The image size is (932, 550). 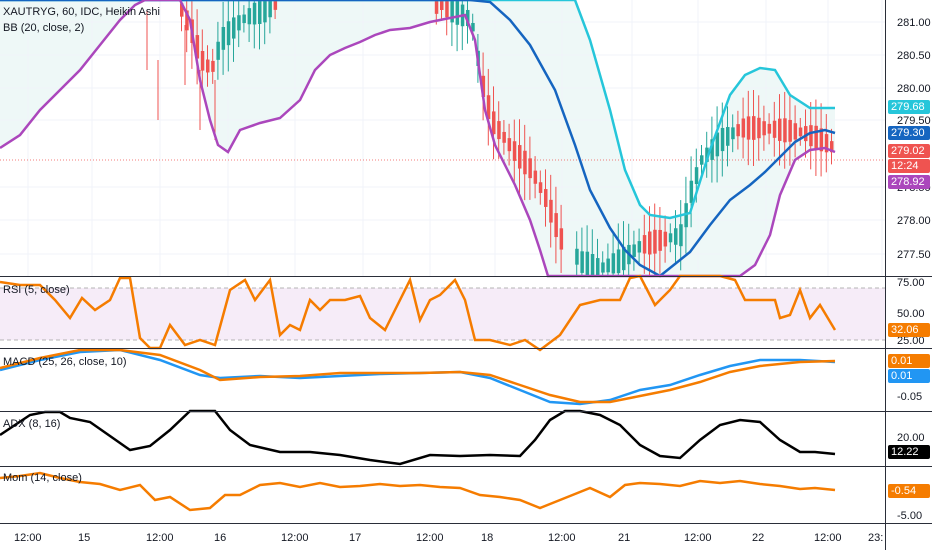 What do you see at coordinates (911, 438) in the screenshot?
I see `indicator-tick: 20.00` at bounding box center [911, 438].